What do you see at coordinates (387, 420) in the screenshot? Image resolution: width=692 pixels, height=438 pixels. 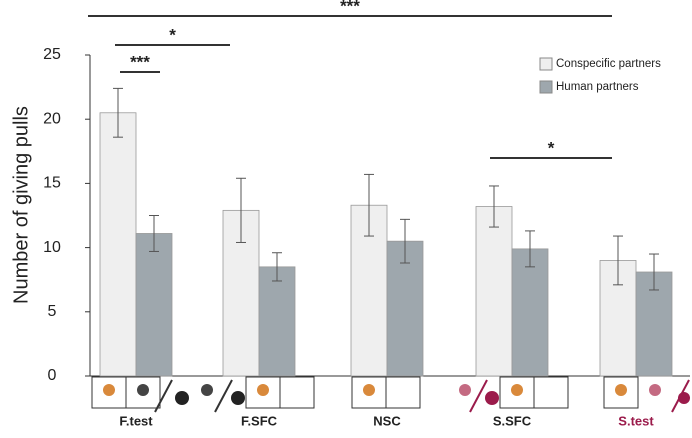 I see `x-tick-label: NSC` at bounding box center [387, 420].